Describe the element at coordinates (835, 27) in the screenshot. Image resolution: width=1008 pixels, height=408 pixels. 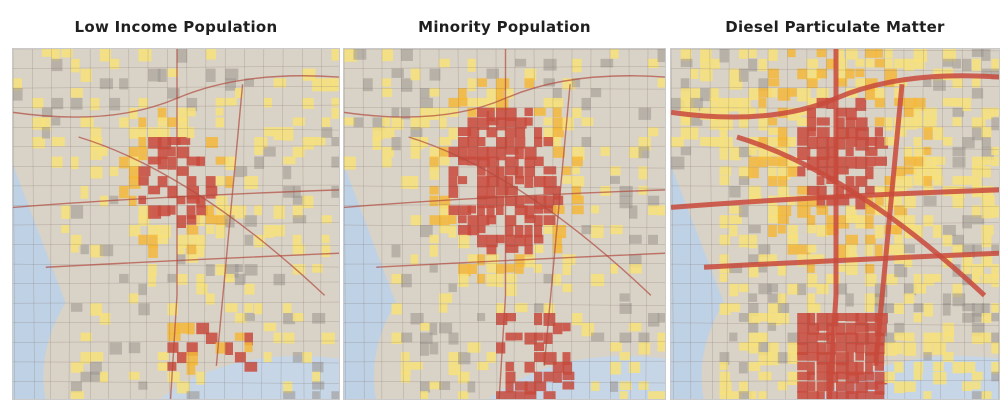
I see `panel-title-diesel: Diesel Particulate Matter` at that location.